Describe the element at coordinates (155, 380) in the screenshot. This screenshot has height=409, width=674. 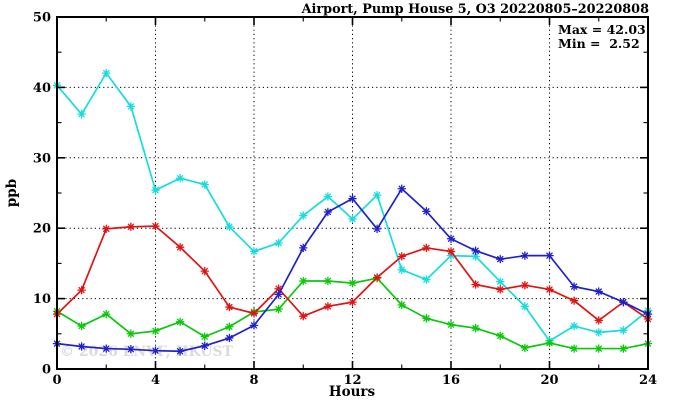
I see `x-tick-label: 4` at that location.